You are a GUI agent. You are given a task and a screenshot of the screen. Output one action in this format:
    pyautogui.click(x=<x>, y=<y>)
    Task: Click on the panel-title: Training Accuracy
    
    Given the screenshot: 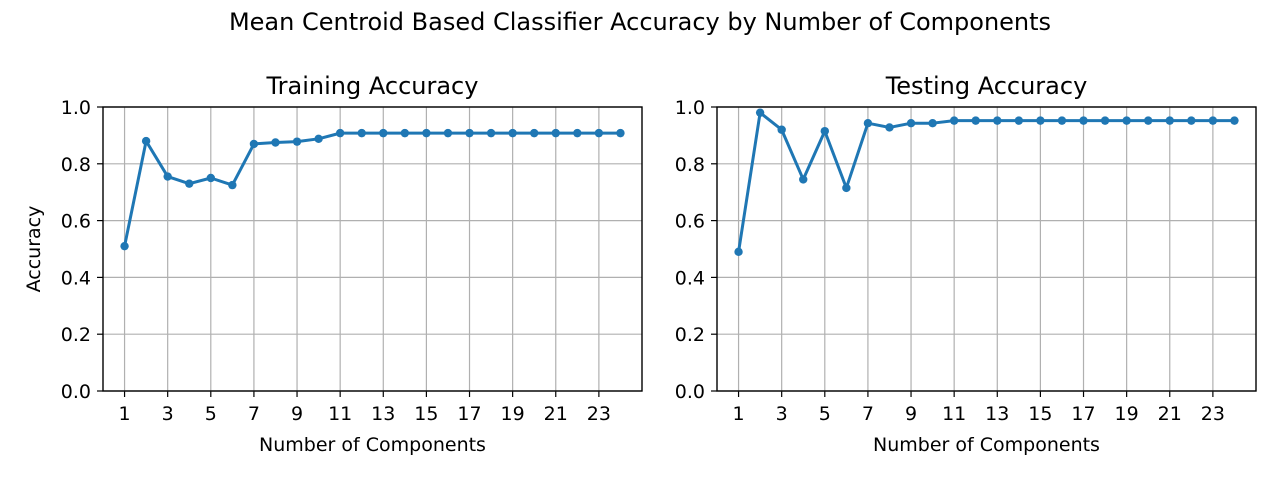 What is the action you would take?
    pyautogui.click(x=372, y=86)
    